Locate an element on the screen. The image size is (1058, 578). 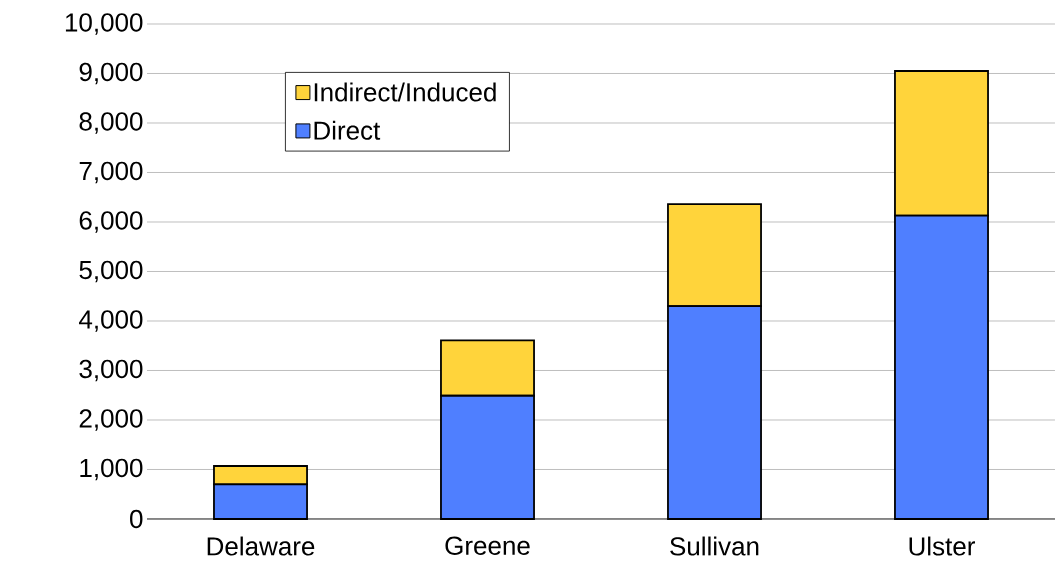
x-tick-label: Delaware is located at coordinates (261, 546).